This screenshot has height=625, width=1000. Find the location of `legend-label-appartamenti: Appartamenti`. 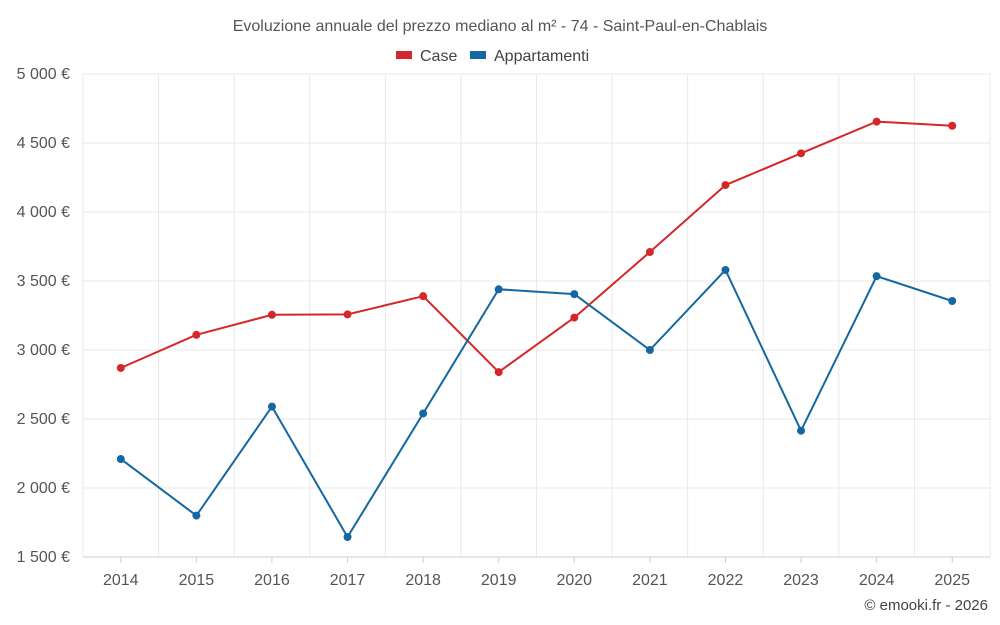

legend-label-appartamenti: Appartamenti is located at coordinates (541, 56).